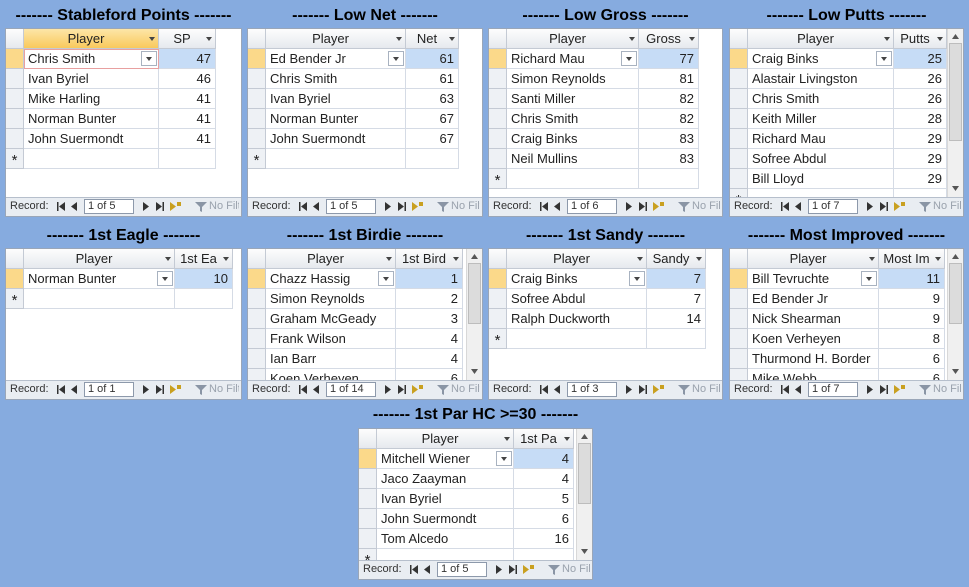 This screenshot has height=587, width=969. I want to click on player-cell: Norman Bunter, so click(91, 119).